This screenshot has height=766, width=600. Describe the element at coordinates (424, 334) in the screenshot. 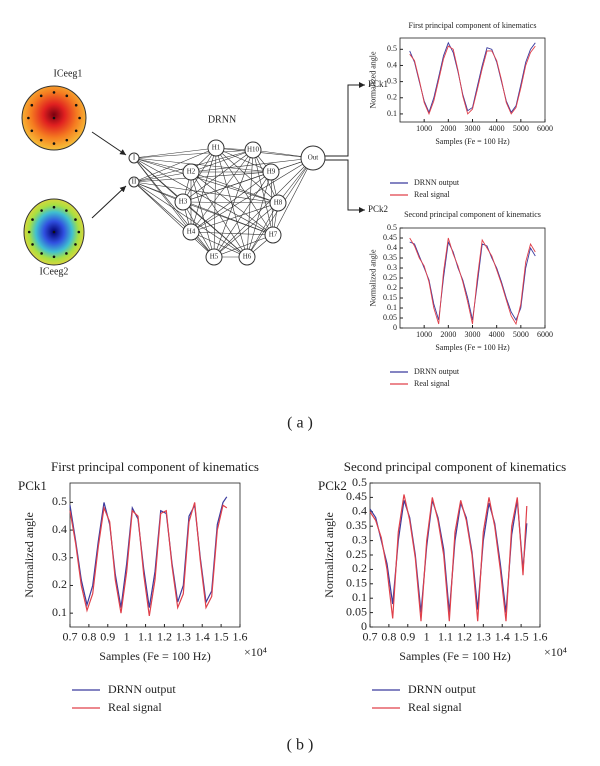

I see `x-tick-label: 1000` at that location.